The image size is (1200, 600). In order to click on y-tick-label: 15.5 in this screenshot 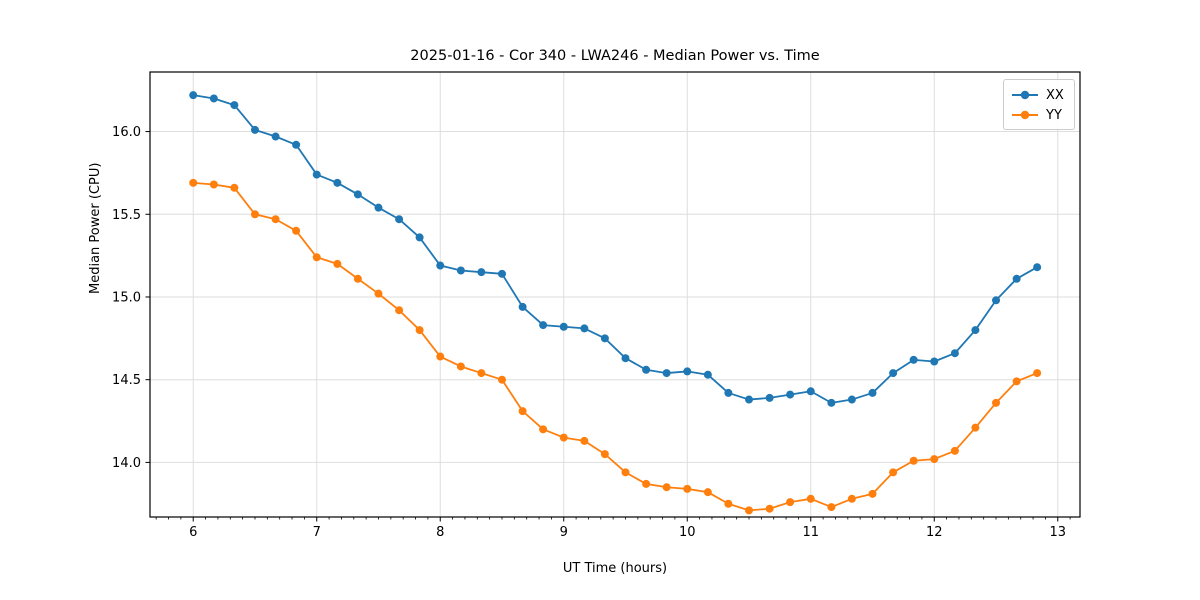, I will do `click(126, 215)`.